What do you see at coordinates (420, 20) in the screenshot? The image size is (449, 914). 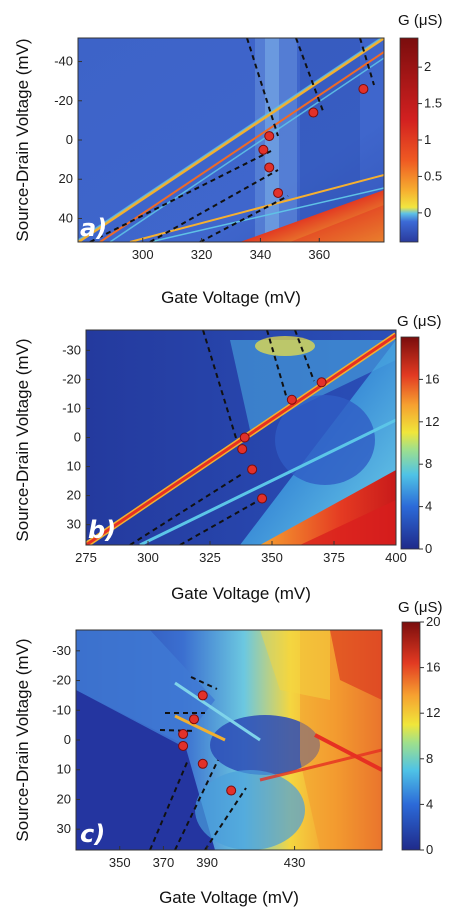 I see `colorbar-title-a: G (μS)` at bounding box center [420, 20].